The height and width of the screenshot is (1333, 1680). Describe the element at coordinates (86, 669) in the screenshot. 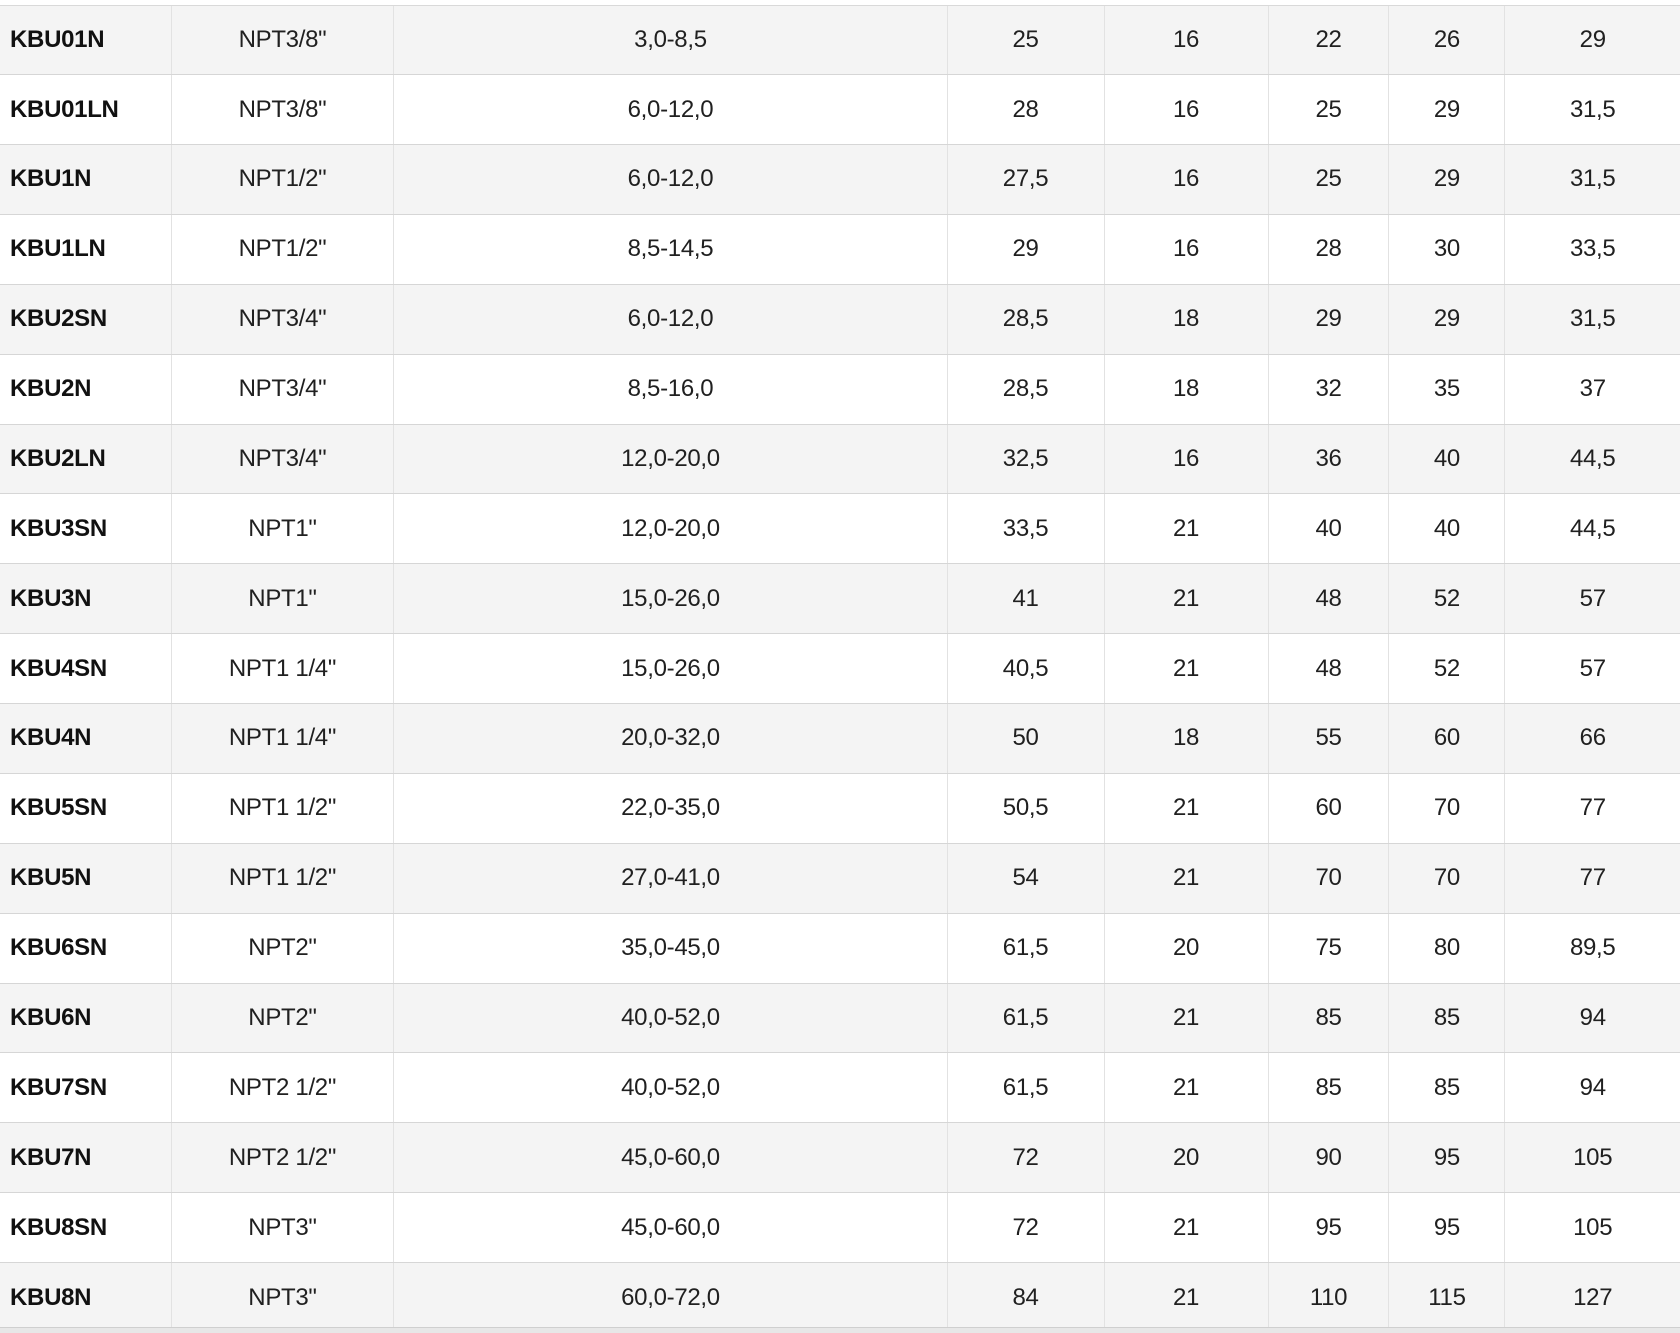

I see `cell-product-code: KBU4SN` at that location.